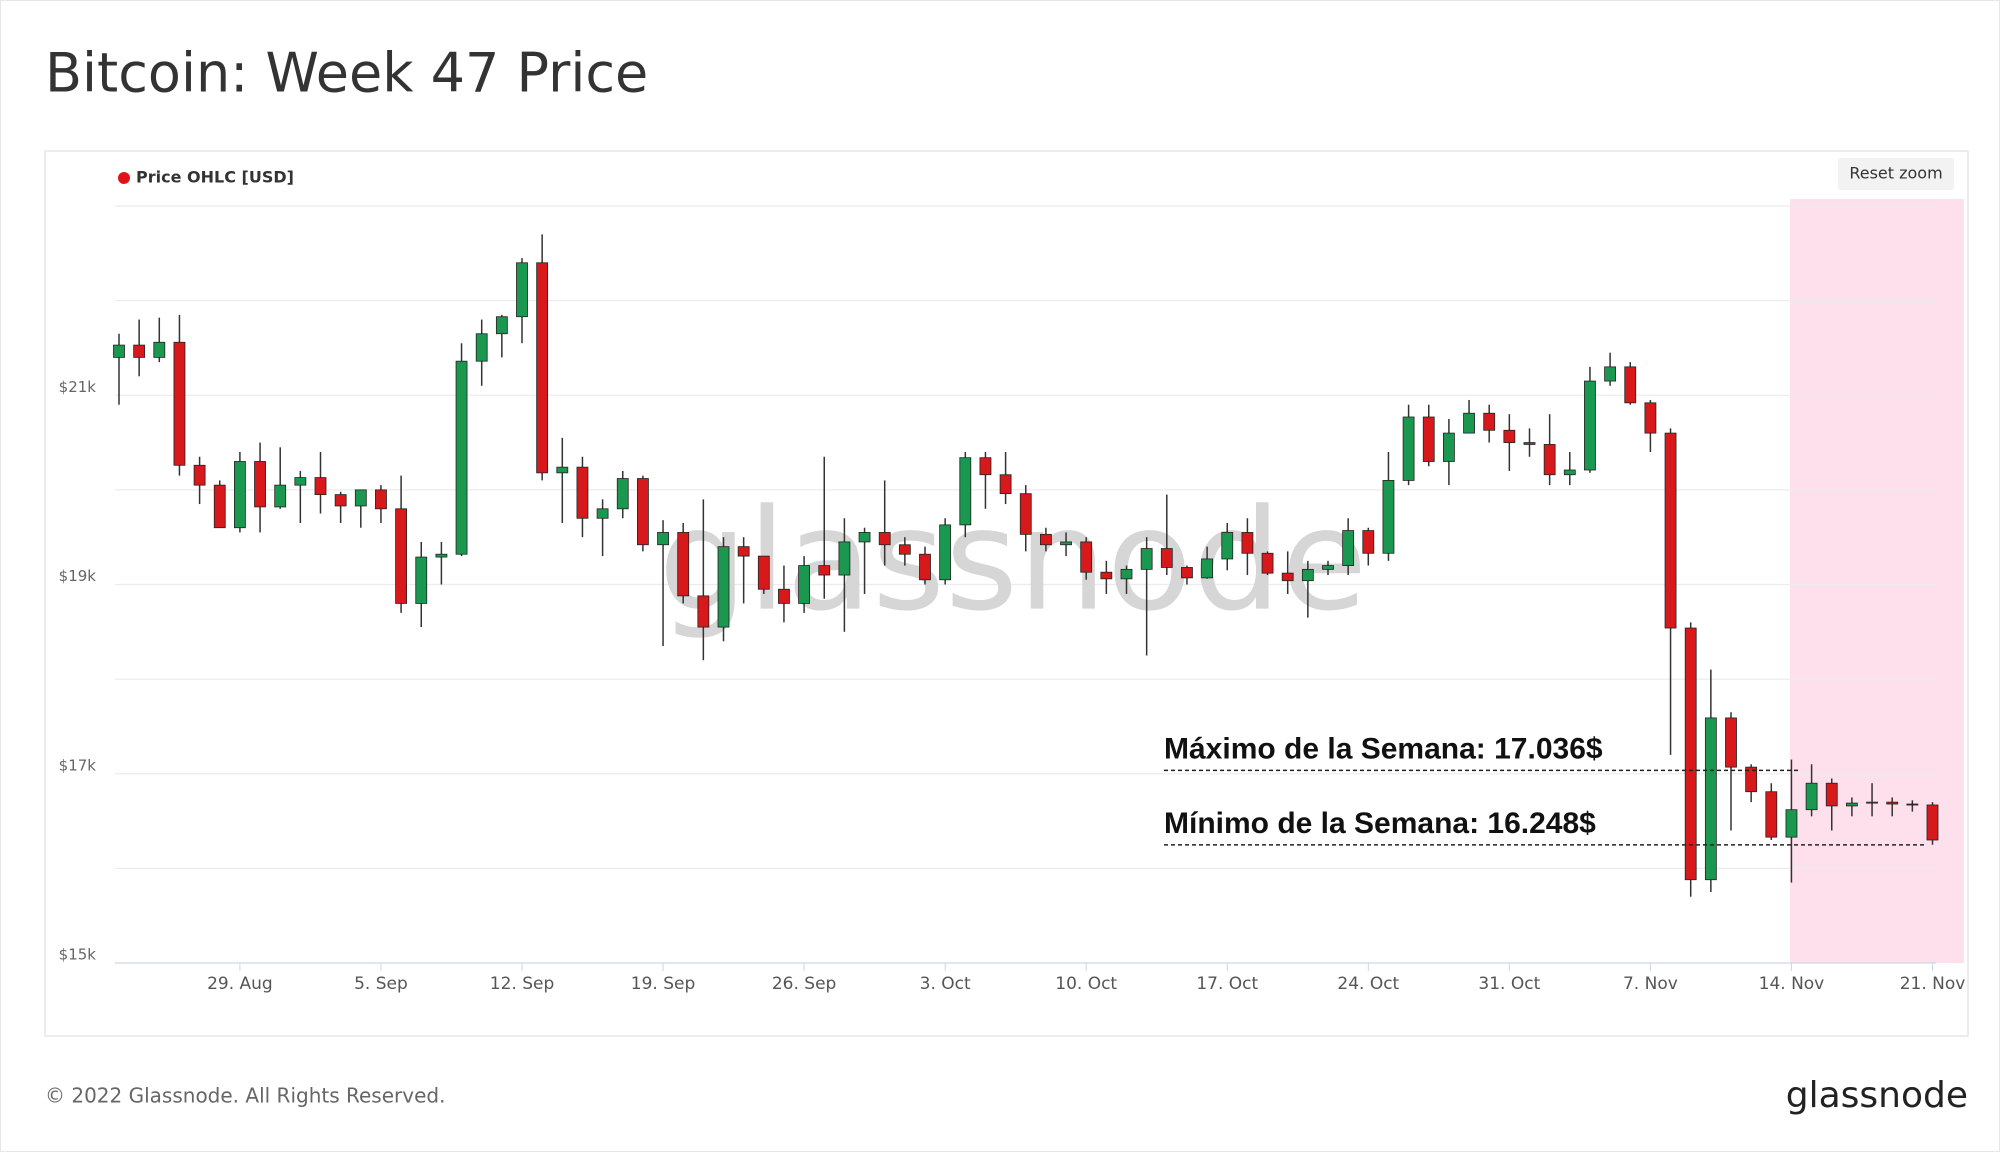 This screenshot has width=2000, height=1156. Describe the element at coordinates (1509, 984) in the screenshot. I see `x-tick-label: 31. Oct` at that location.